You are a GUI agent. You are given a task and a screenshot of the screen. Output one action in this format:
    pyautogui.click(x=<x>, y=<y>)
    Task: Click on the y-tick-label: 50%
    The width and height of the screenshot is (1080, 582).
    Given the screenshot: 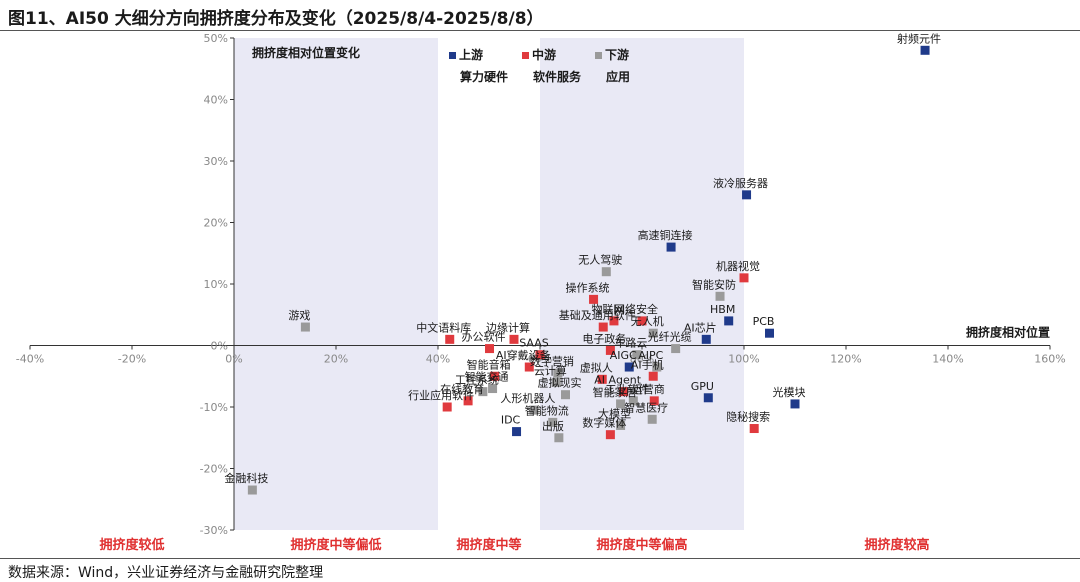 What is the action you would take?
    pyautogui.click(x=216, y=38)
    